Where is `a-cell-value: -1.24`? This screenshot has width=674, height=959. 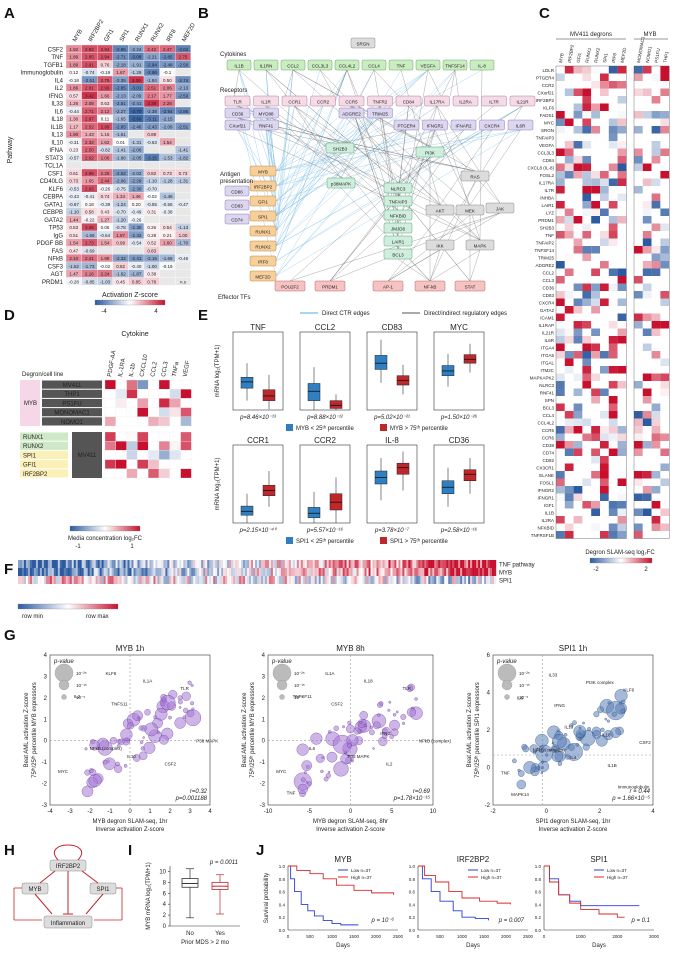
a-cell-value: -1.24 is located at coordinates (120, 204).